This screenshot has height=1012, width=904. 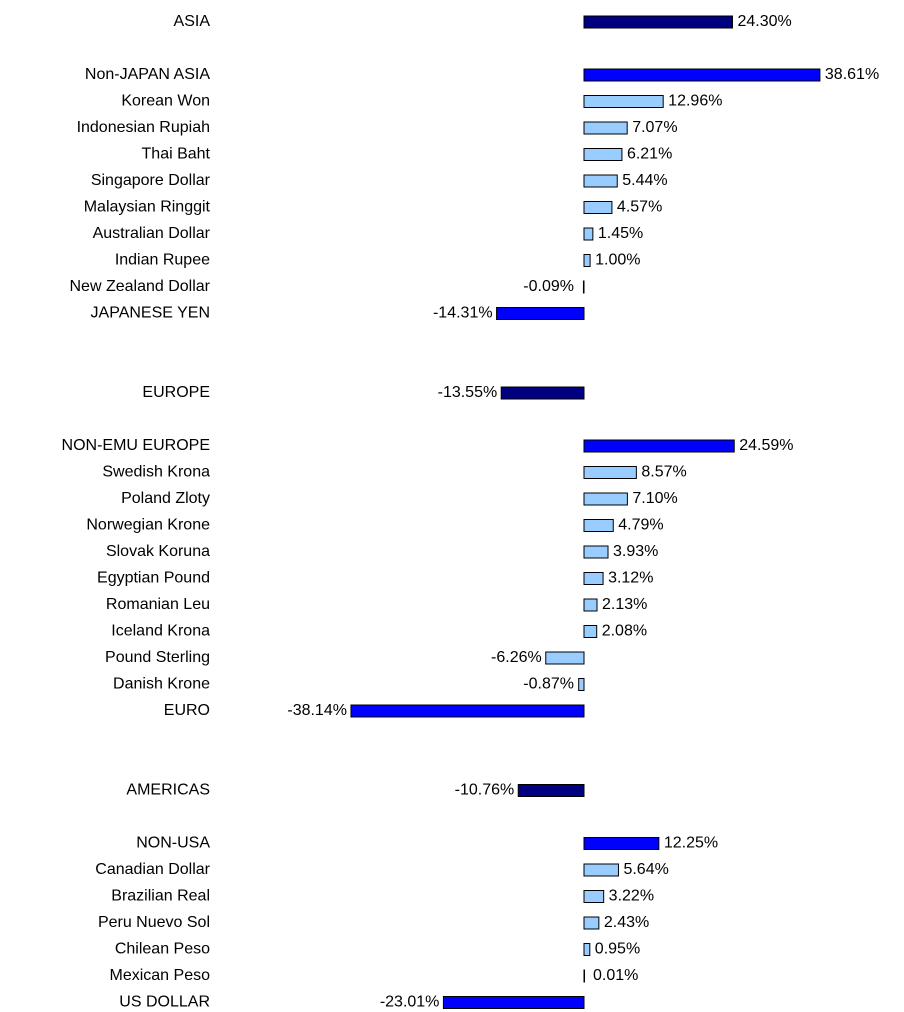 What do you see at coordinates (645, 869) in the screenshot?
I see `value-label: 5.64%` at bounding box center [645, 869].